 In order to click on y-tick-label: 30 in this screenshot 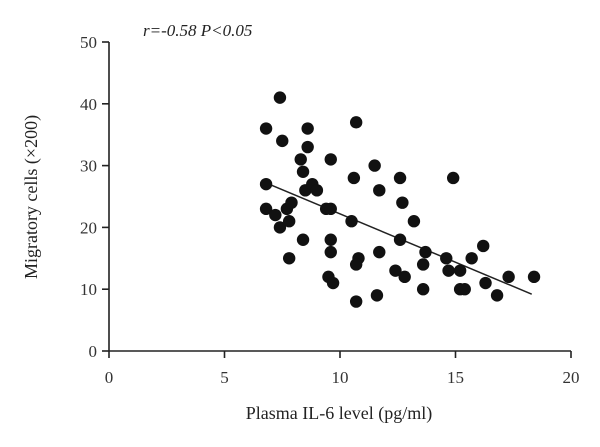, I will do `click(88, 166)`.